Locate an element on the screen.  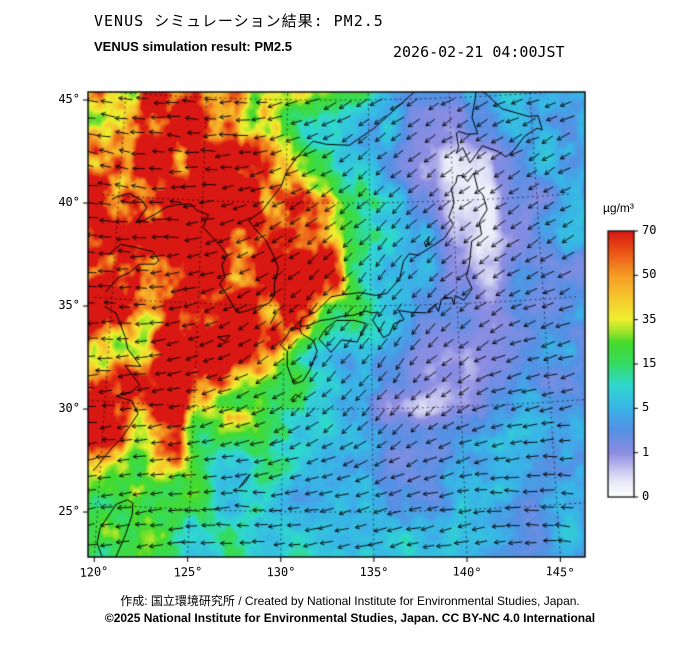
forecast-timestamp: 2026-02-21 04:00JST is located at coordinates (479, 52).